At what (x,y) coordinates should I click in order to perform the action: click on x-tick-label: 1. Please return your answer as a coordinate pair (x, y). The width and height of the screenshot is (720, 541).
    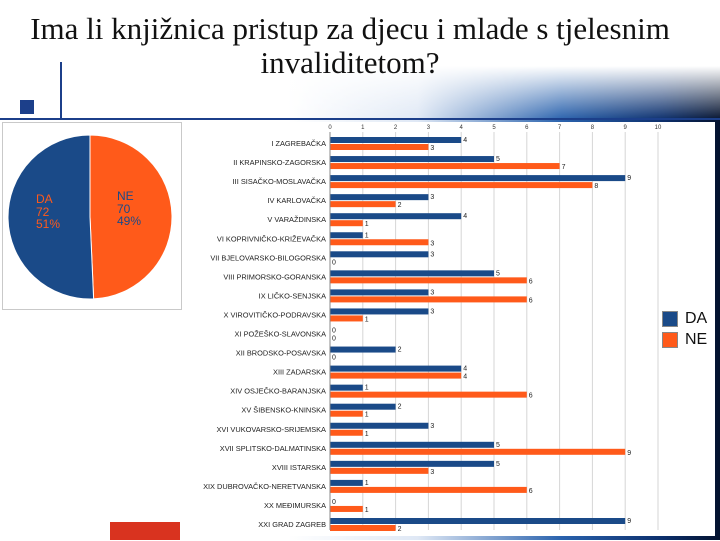
    Looking at the image, I should click on (363, 128).